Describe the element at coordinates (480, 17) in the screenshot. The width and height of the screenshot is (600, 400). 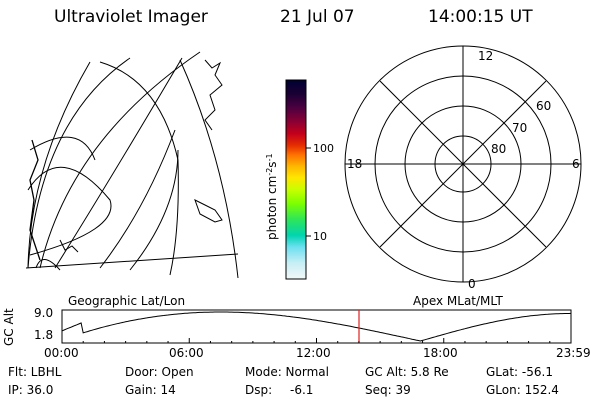
I see `time-label: 14:00:15 UT` at that location.